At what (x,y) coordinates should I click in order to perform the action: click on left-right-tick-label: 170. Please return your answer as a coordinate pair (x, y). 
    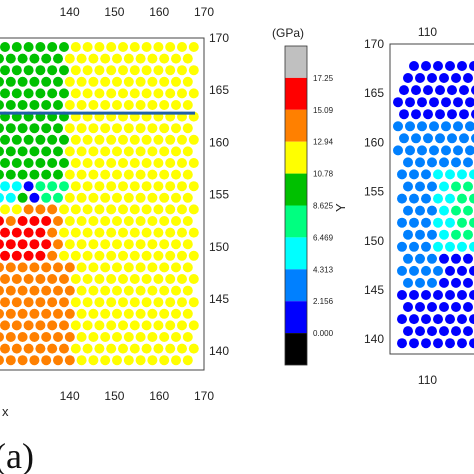
    Looking at the image, I should click on (219, 38).